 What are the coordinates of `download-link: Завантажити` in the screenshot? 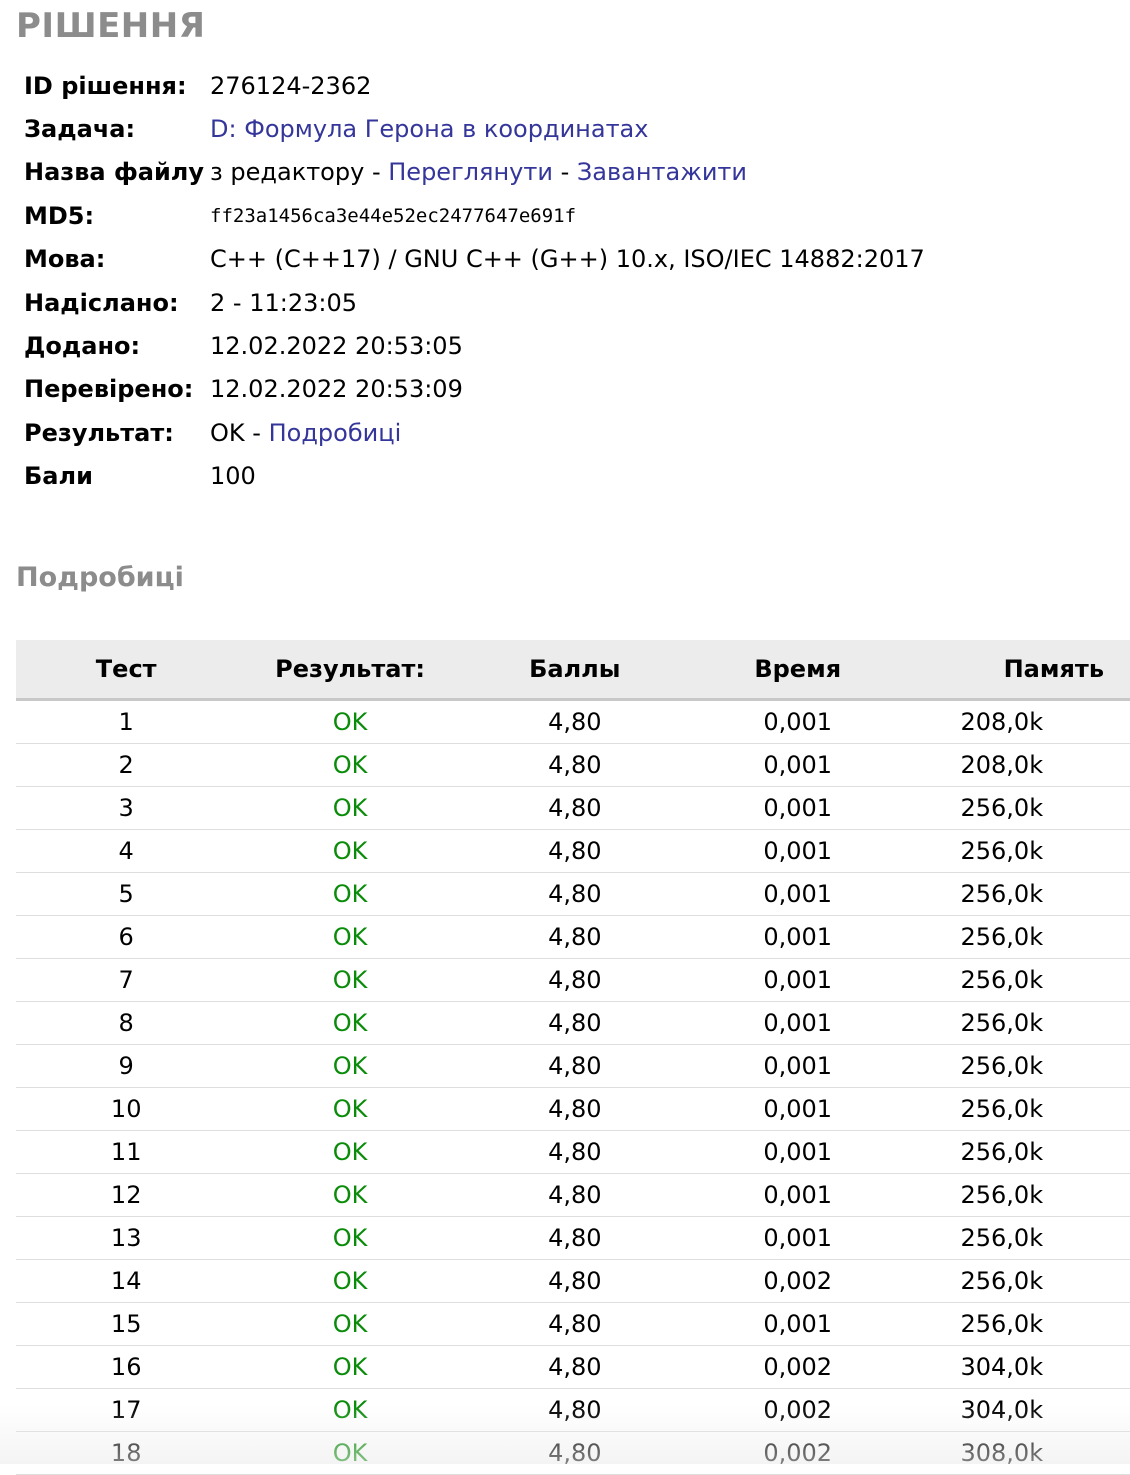 It's located at (661, 172).